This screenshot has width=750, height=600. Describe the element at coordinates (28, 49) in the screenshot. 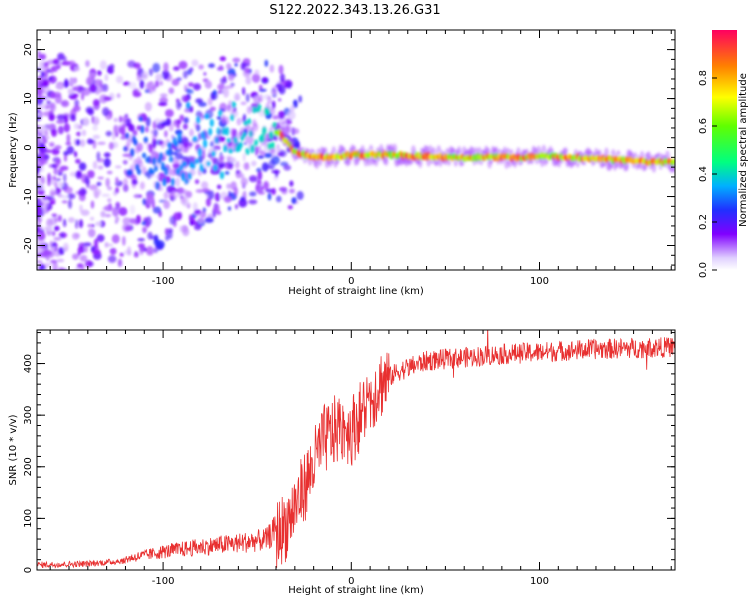

I see `spectrogram-ytick-label: 20` at that location.